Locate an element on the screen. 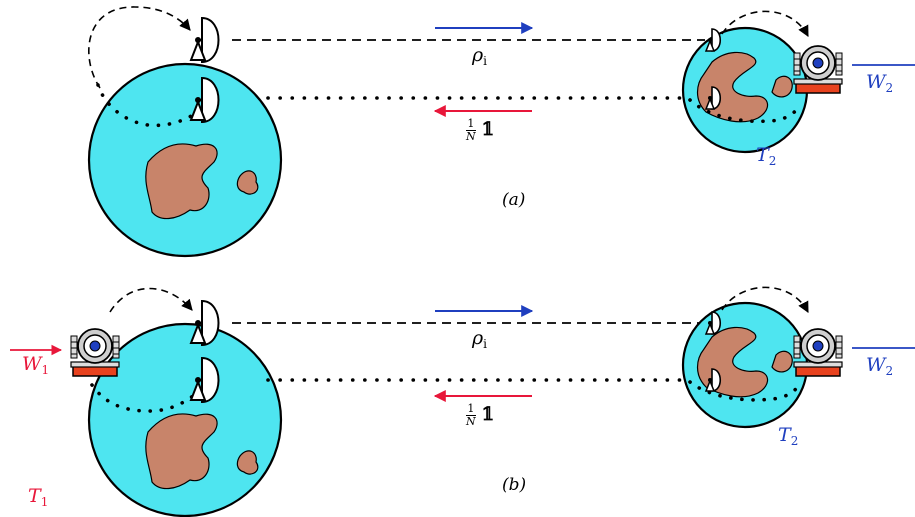  left-work-label: W1 is located at coordinates (36, 365).